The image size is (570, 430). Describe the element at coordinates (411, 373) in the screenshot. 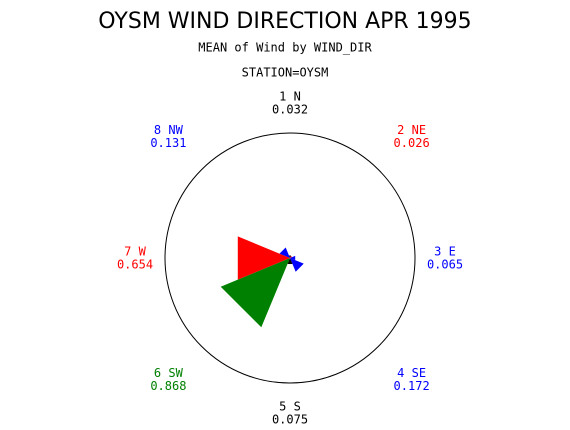

I see `direction-label: 4 SE` at that location.